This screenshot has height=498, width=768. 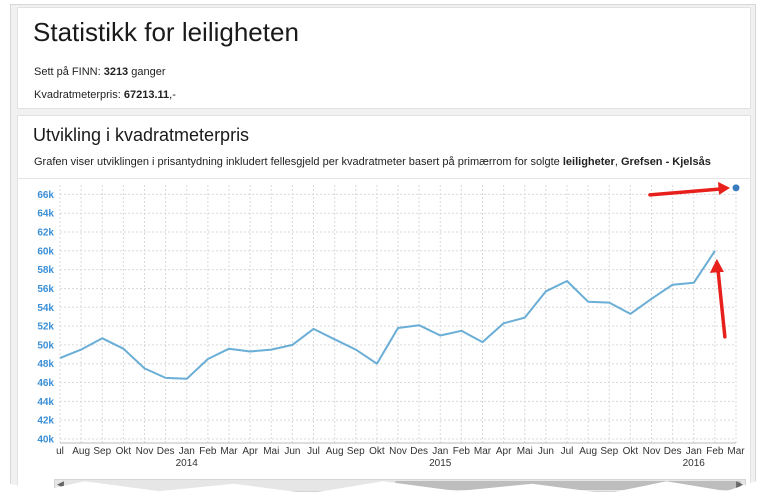 What do you see at coordinates (45, 402) in the screenshot?
I see `y-tick-label: 44k` at bounding box center [45, 402].